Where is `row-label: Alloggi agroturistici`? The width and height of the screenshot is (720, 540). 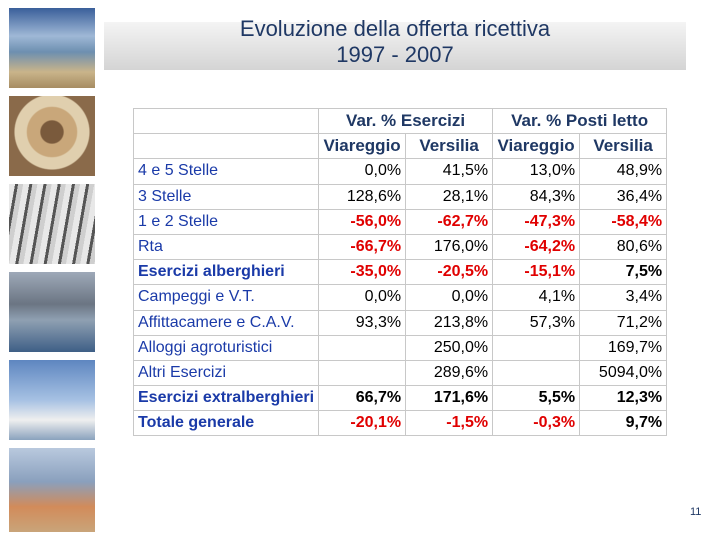
row-label: Alloggi agroturistici is located at coordinates (226, 347).